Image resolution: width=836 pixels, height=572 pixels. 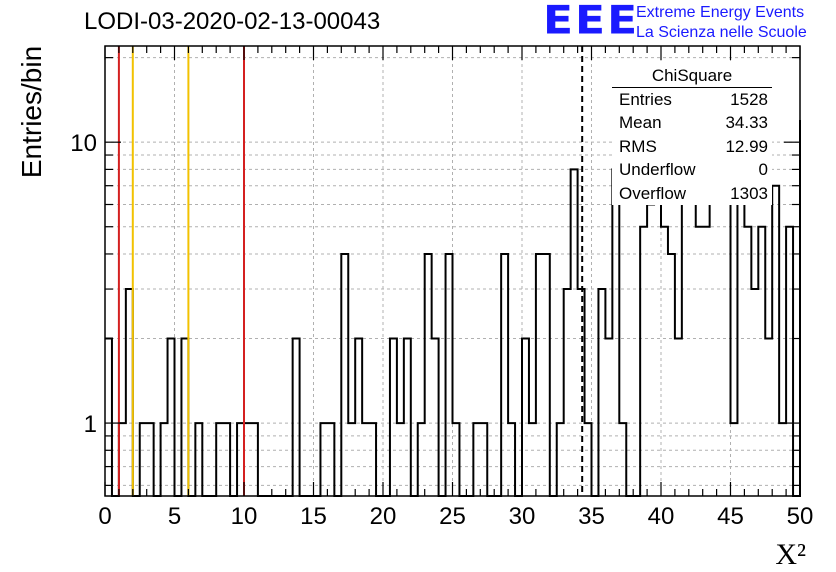 I want to click on stats-value: 1303, so click(x=749, y=193).